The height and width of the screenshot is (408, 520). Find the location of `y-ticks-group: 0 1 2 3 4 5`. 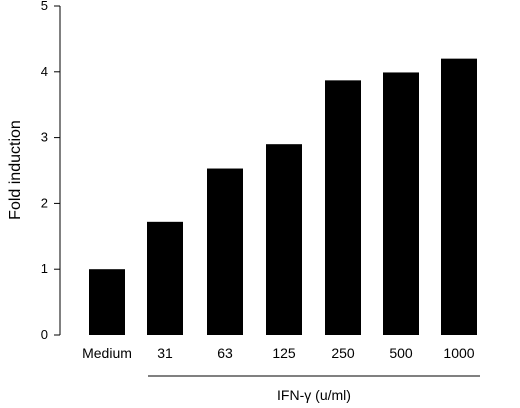

y-ticks-group: 0 1 2 3 4 5 is located at coordinates (50, 171).